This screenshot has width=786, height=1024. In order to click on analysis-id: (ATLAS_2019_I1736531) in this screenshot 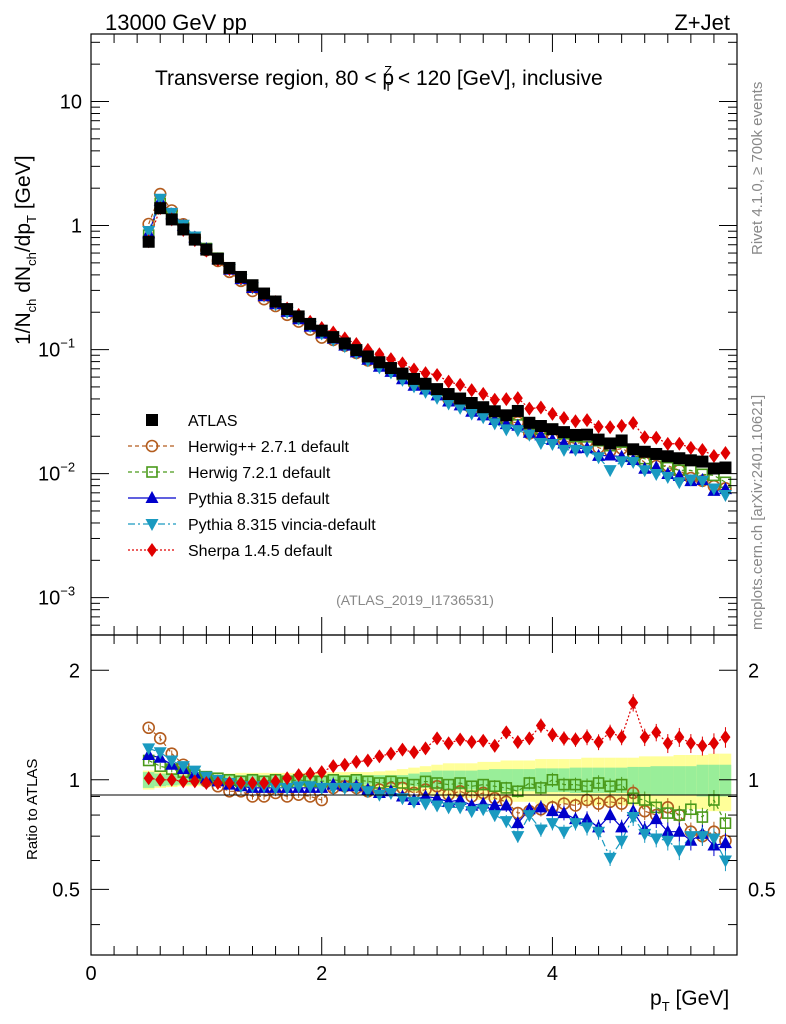, I will do `click(415, 600)`.